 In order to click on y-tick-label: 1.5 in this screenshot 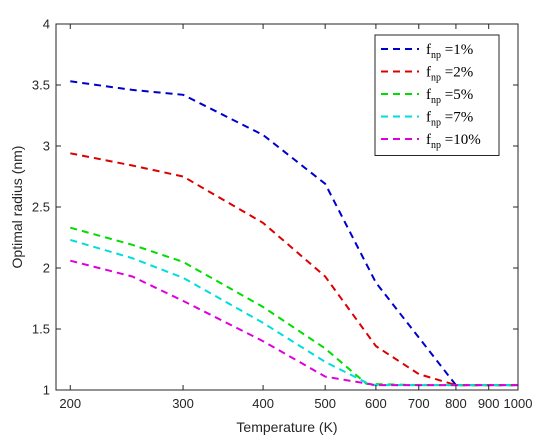, I will do `click(41, 329)`.